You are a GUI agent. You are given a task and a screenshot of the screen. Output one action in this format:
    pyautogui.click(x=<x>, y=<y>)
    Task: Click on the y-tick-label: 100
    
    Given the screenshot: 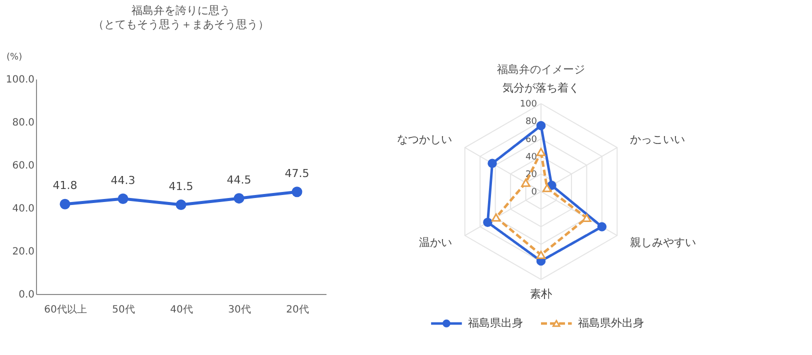 What is the action you would take?
    pyautogui.click(x=529, y=105)
    